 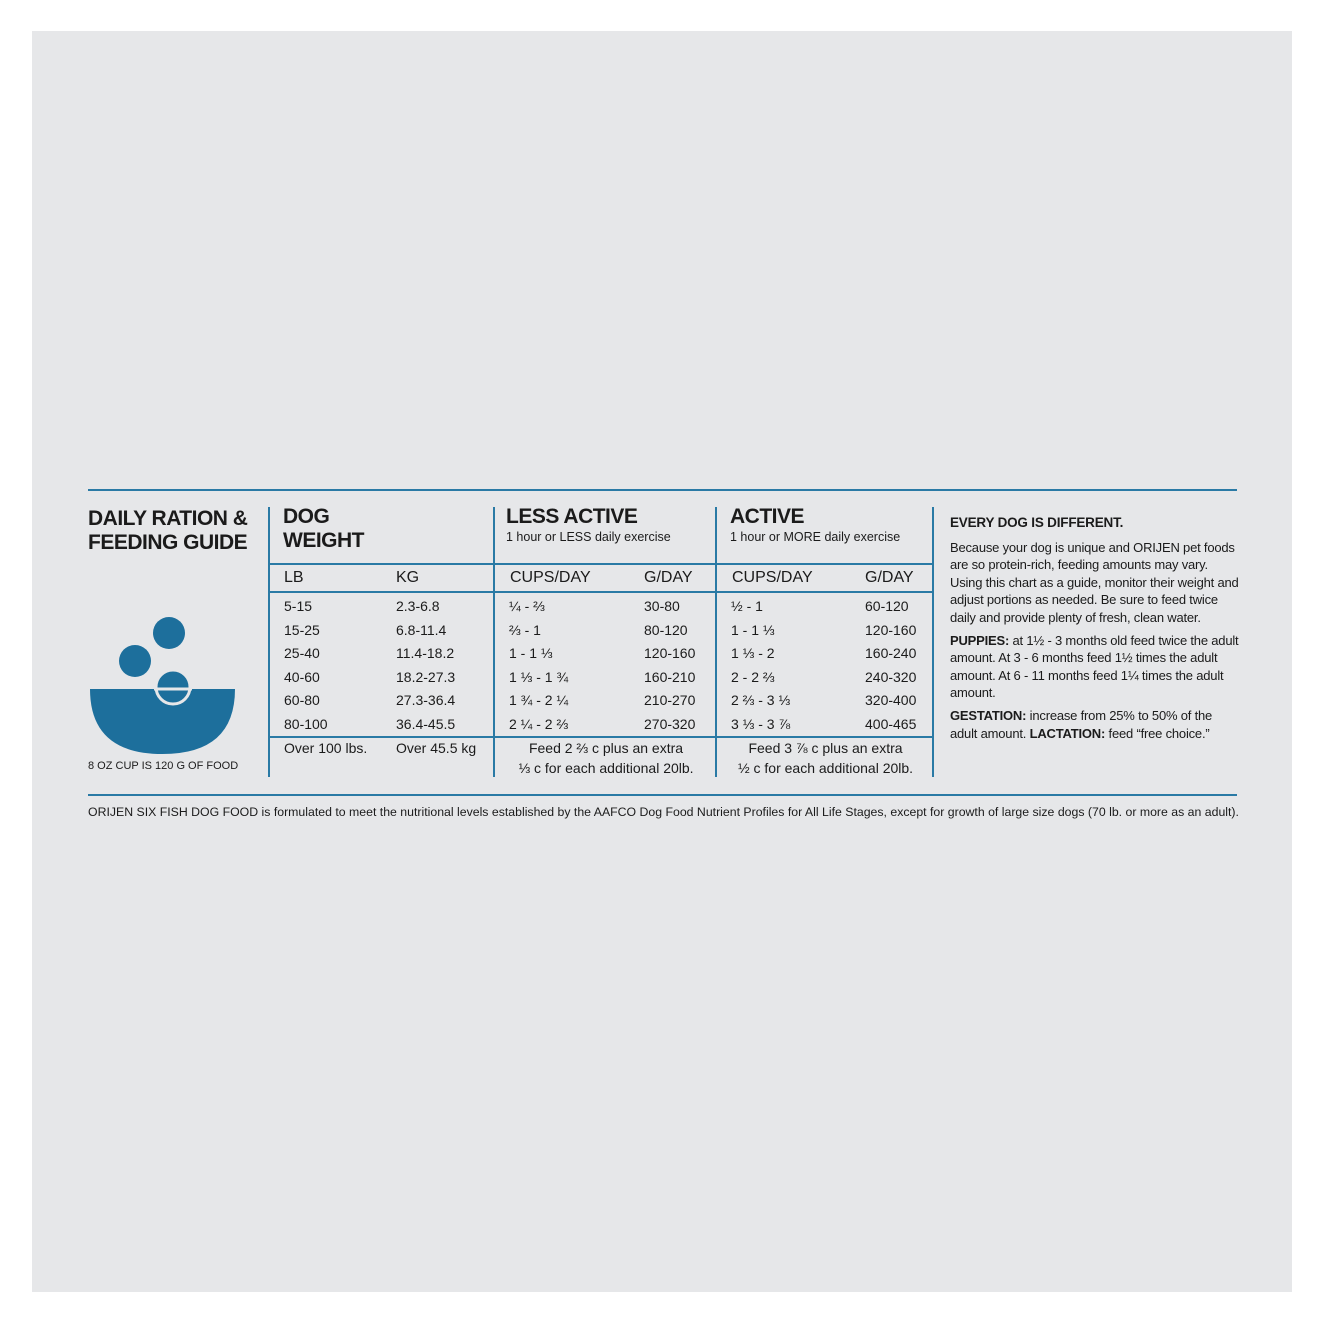 I want to click on table-cell: ¼ - ⅔, so click(x=527, y=606).